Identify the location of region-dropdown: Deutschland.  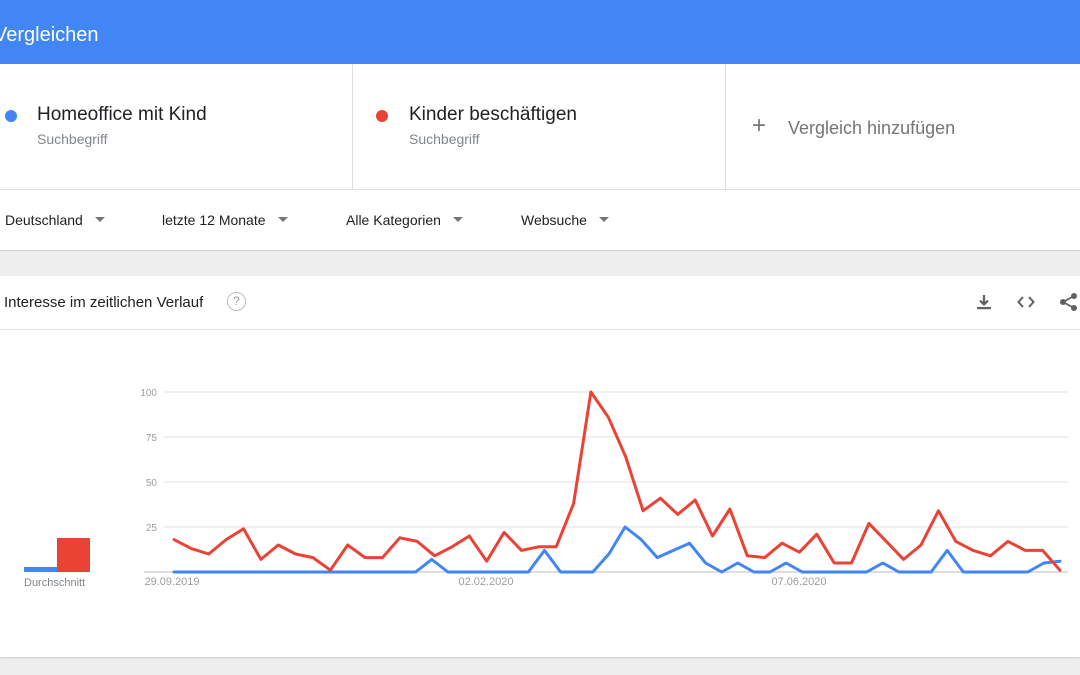
(55, 220).